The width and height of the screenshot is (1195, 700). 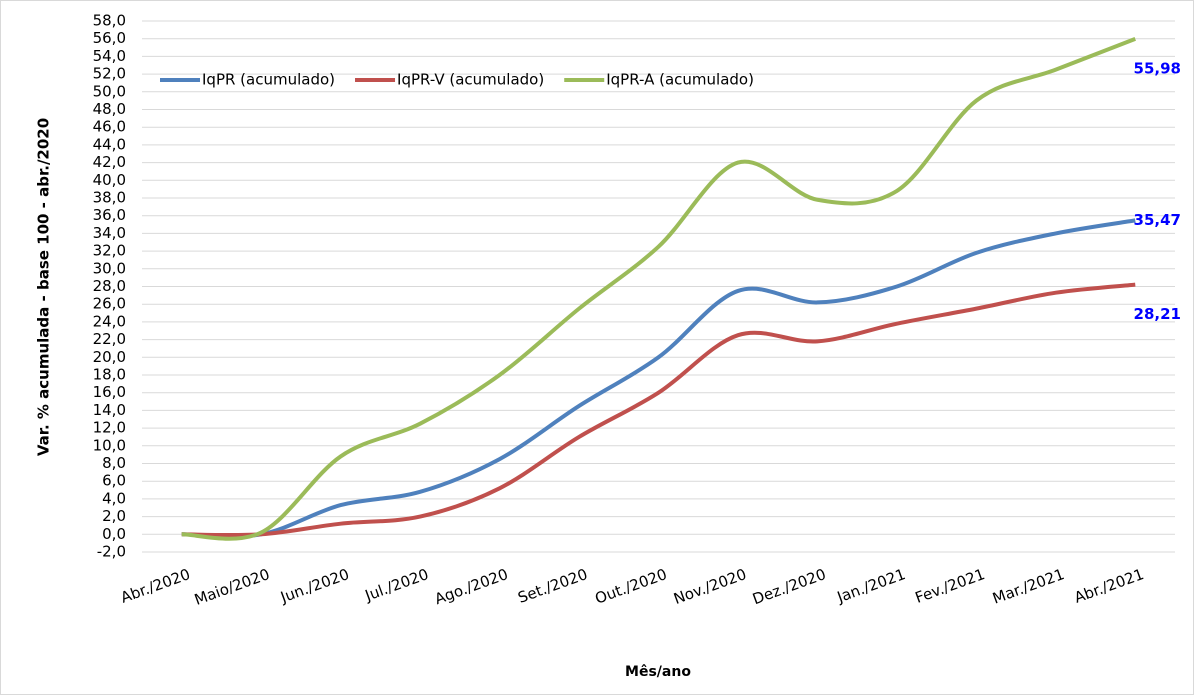 What do you see at coordinates (109, 21) in the screenshot?
I see `y-tick-label: 58,0` at bounding box center [109, 21].